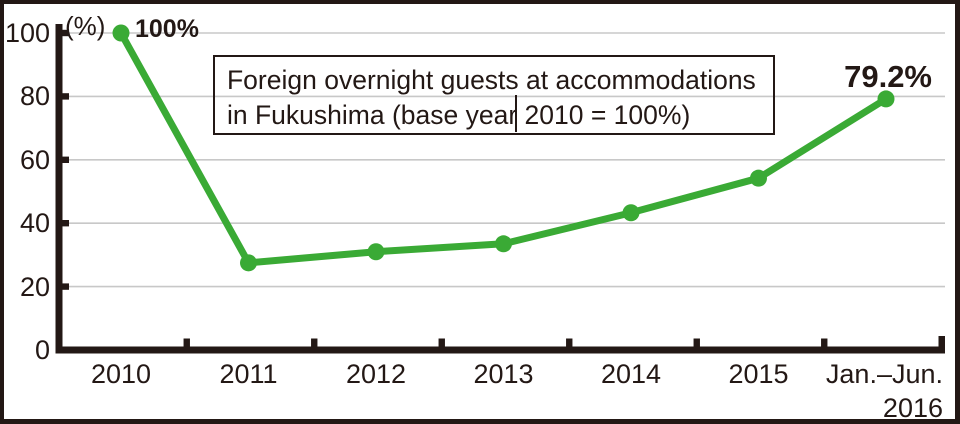 The height and width of the screenshot is (424, 960). What do you see at coordinates (34, 96) in the screenshot?
I see `y-axis-tick-label: 80` at bounding box center [34, 96].